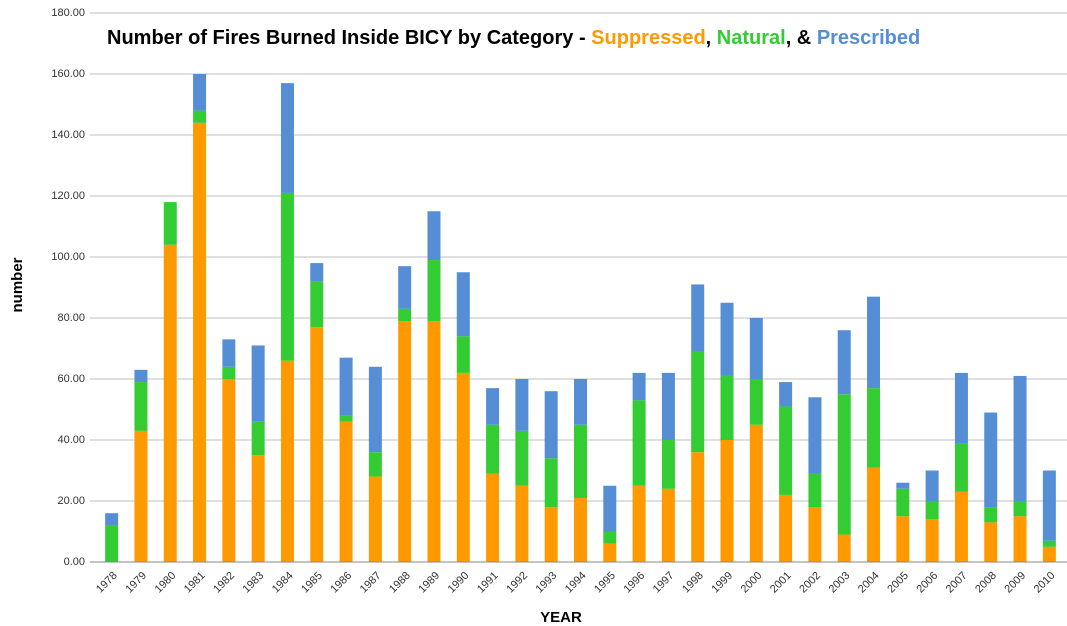 This screenshot has height=626, width=1067. I want to click on x-tick-label: 1995, so click(605, 583).